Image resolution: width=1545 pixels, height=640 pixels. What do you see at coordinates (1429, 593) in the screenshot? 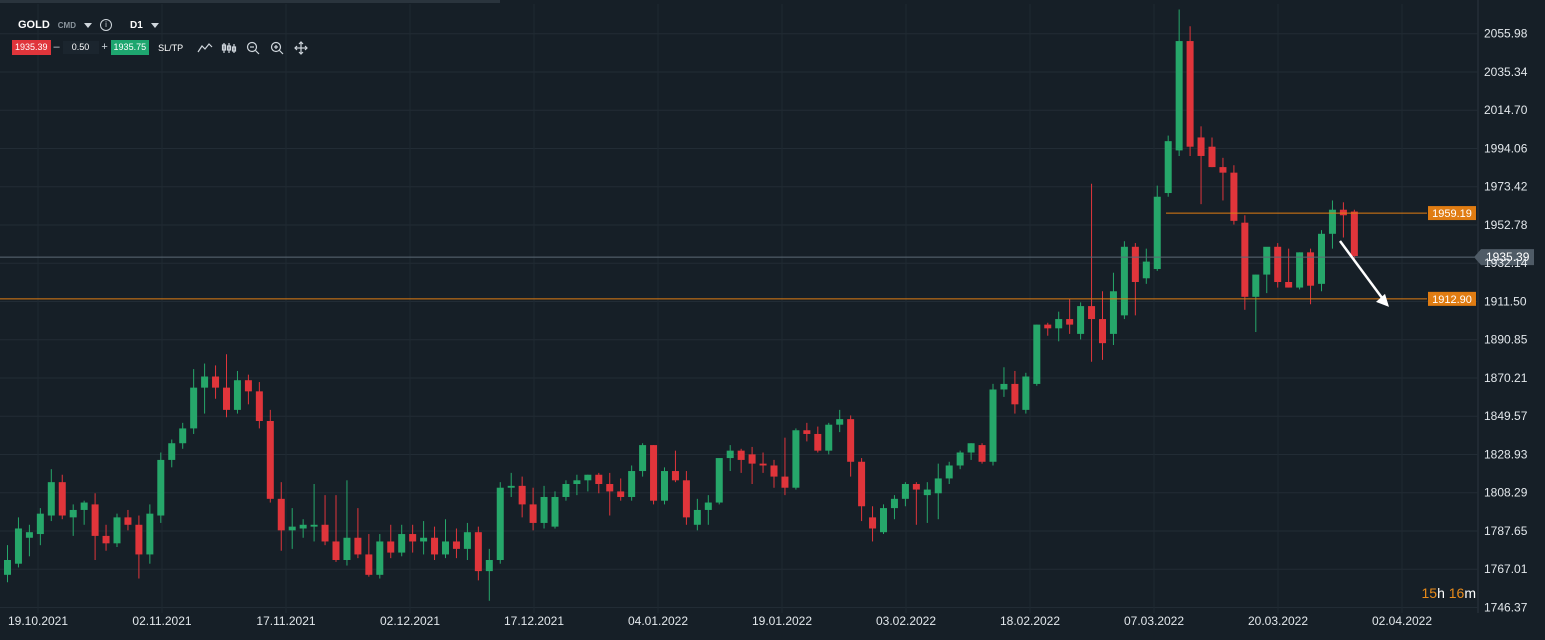
I see `countdown-hours: 15` at bounding box center [1429, 593].